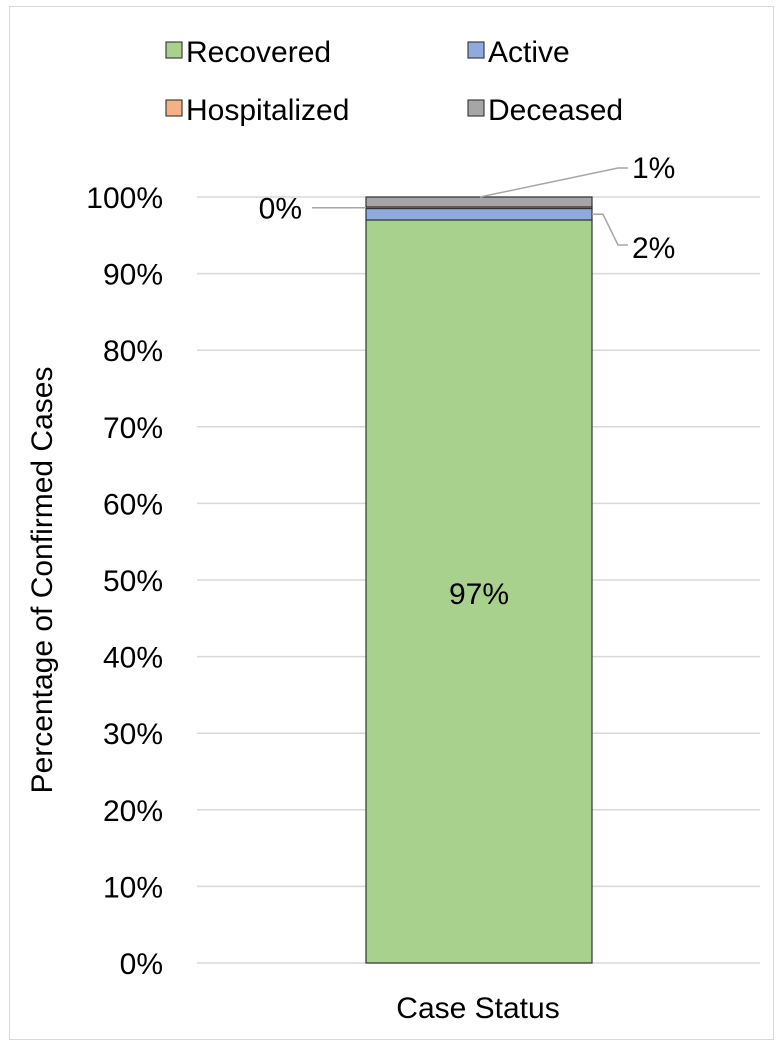 This screenshot has height=1042, width=776. I want to click on y-tick-label: 70%, so click(133, 428).